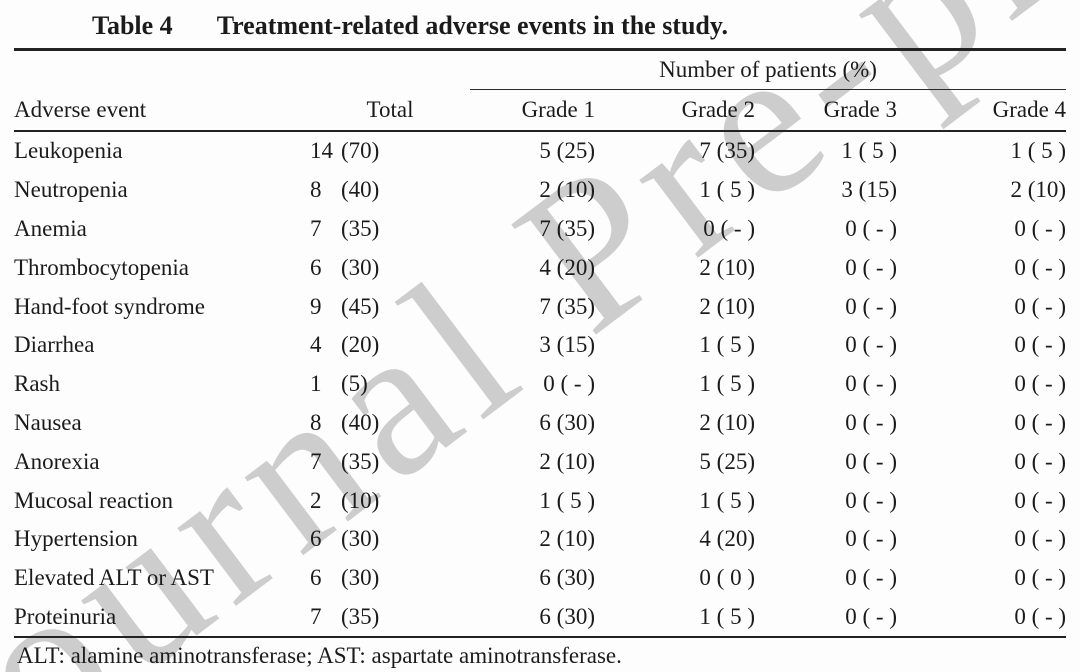 This screenshot has height=672, width=1080. I want to click on table-row: Diarrhea 4 (20) 3 (15) 1 ( 5 ) 0 ( - ) 0 ( - ), so click(540, 345).